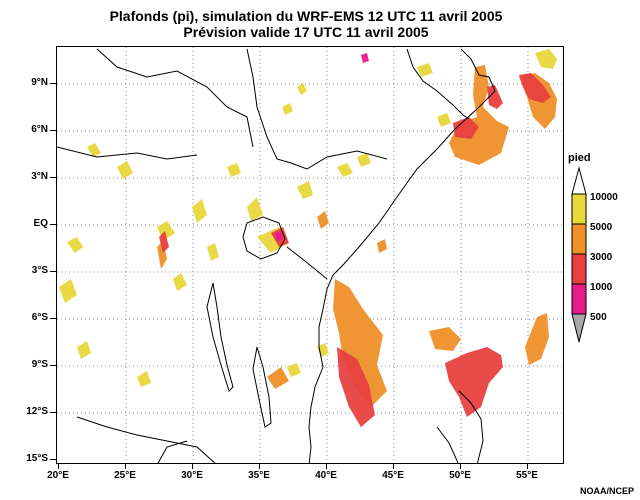  I want to click on lon-label-35e: 35°E, so click(259, 475).